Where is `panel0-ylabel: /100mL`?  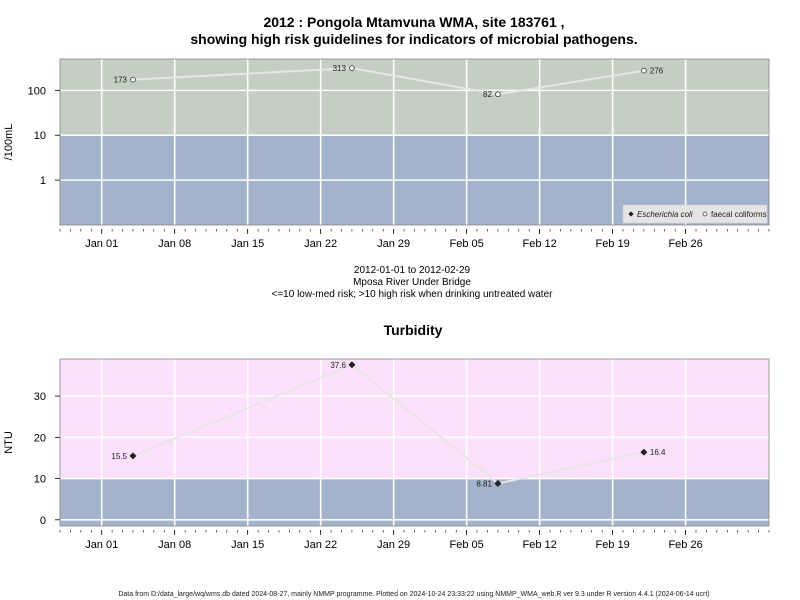
panel0-ylabel: /100mL is located at coordinates (9, 142).